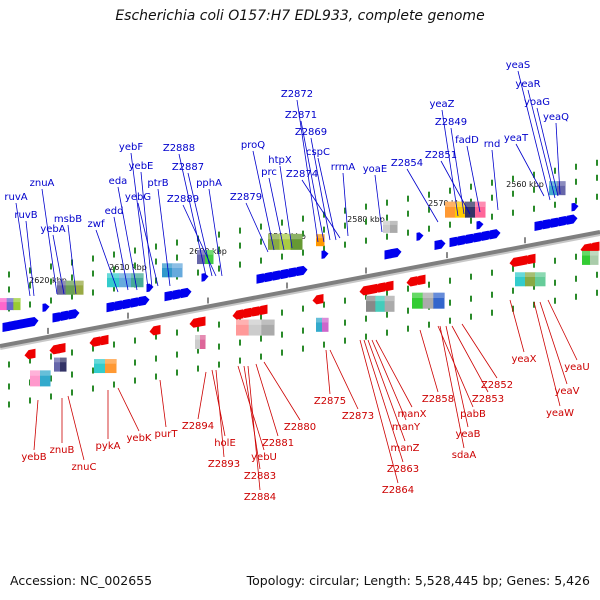 Image resolution: width=600 pixels, height=600 pixels. Describe the element at coordinates (451, 122) in the screenshot. I see `gene-label-Z2849: Z2849` at that location.